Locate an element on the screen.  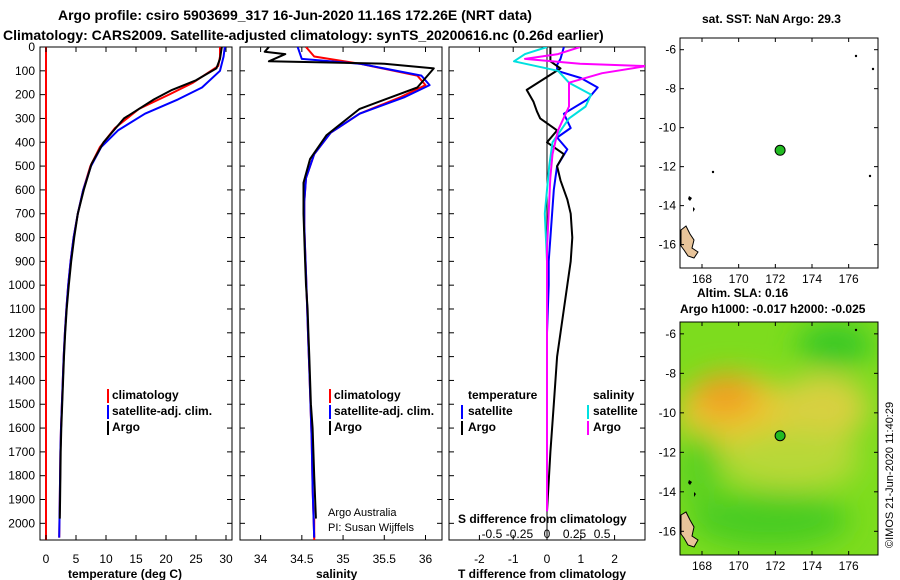
x-tick-label: 1 is located at coordinates (580, 559).